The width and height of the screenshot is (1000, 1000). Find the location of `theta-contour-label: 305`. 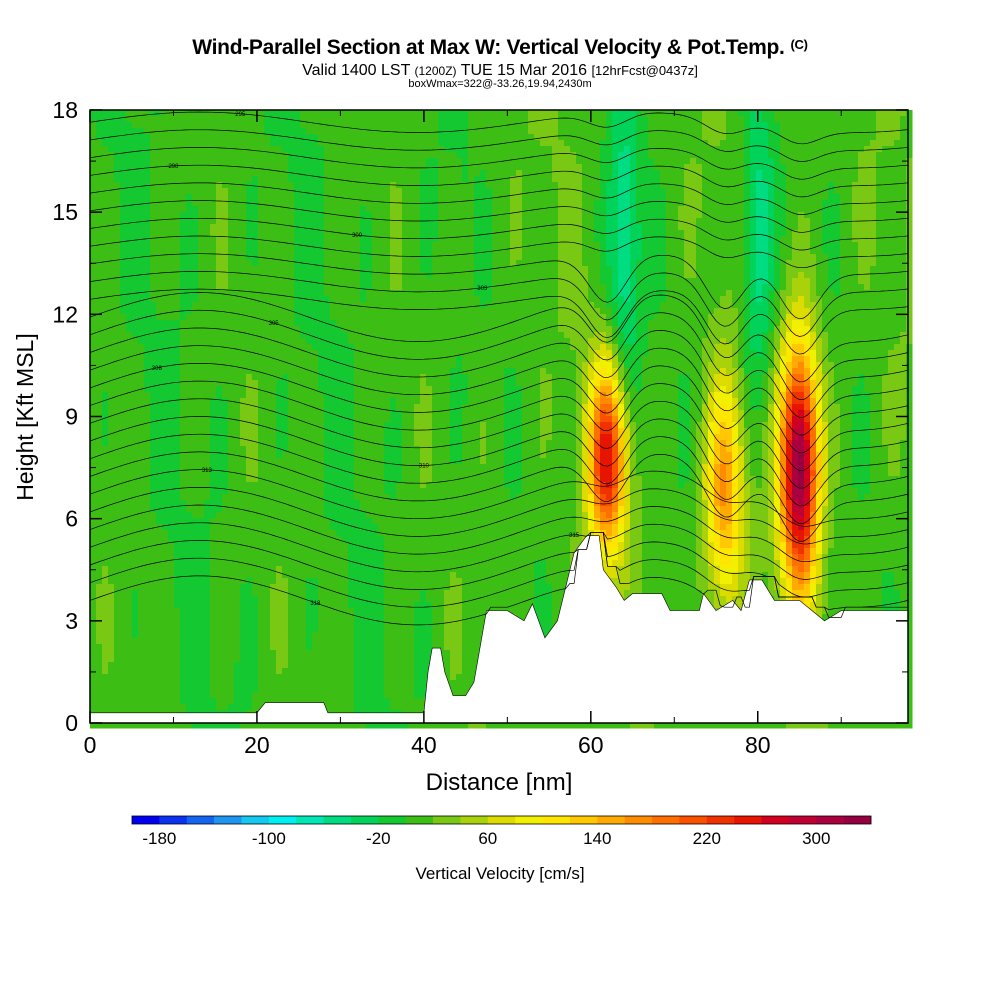

theta-contour-label: 305 is located at coordinates (274, 324).